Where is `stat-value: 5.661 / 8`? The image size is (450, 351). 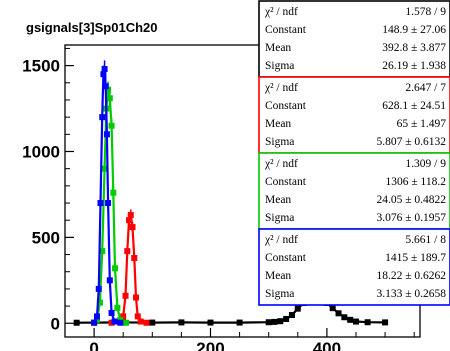
stat-value: 5.661 / 8 is located at coordinates (425, 240).